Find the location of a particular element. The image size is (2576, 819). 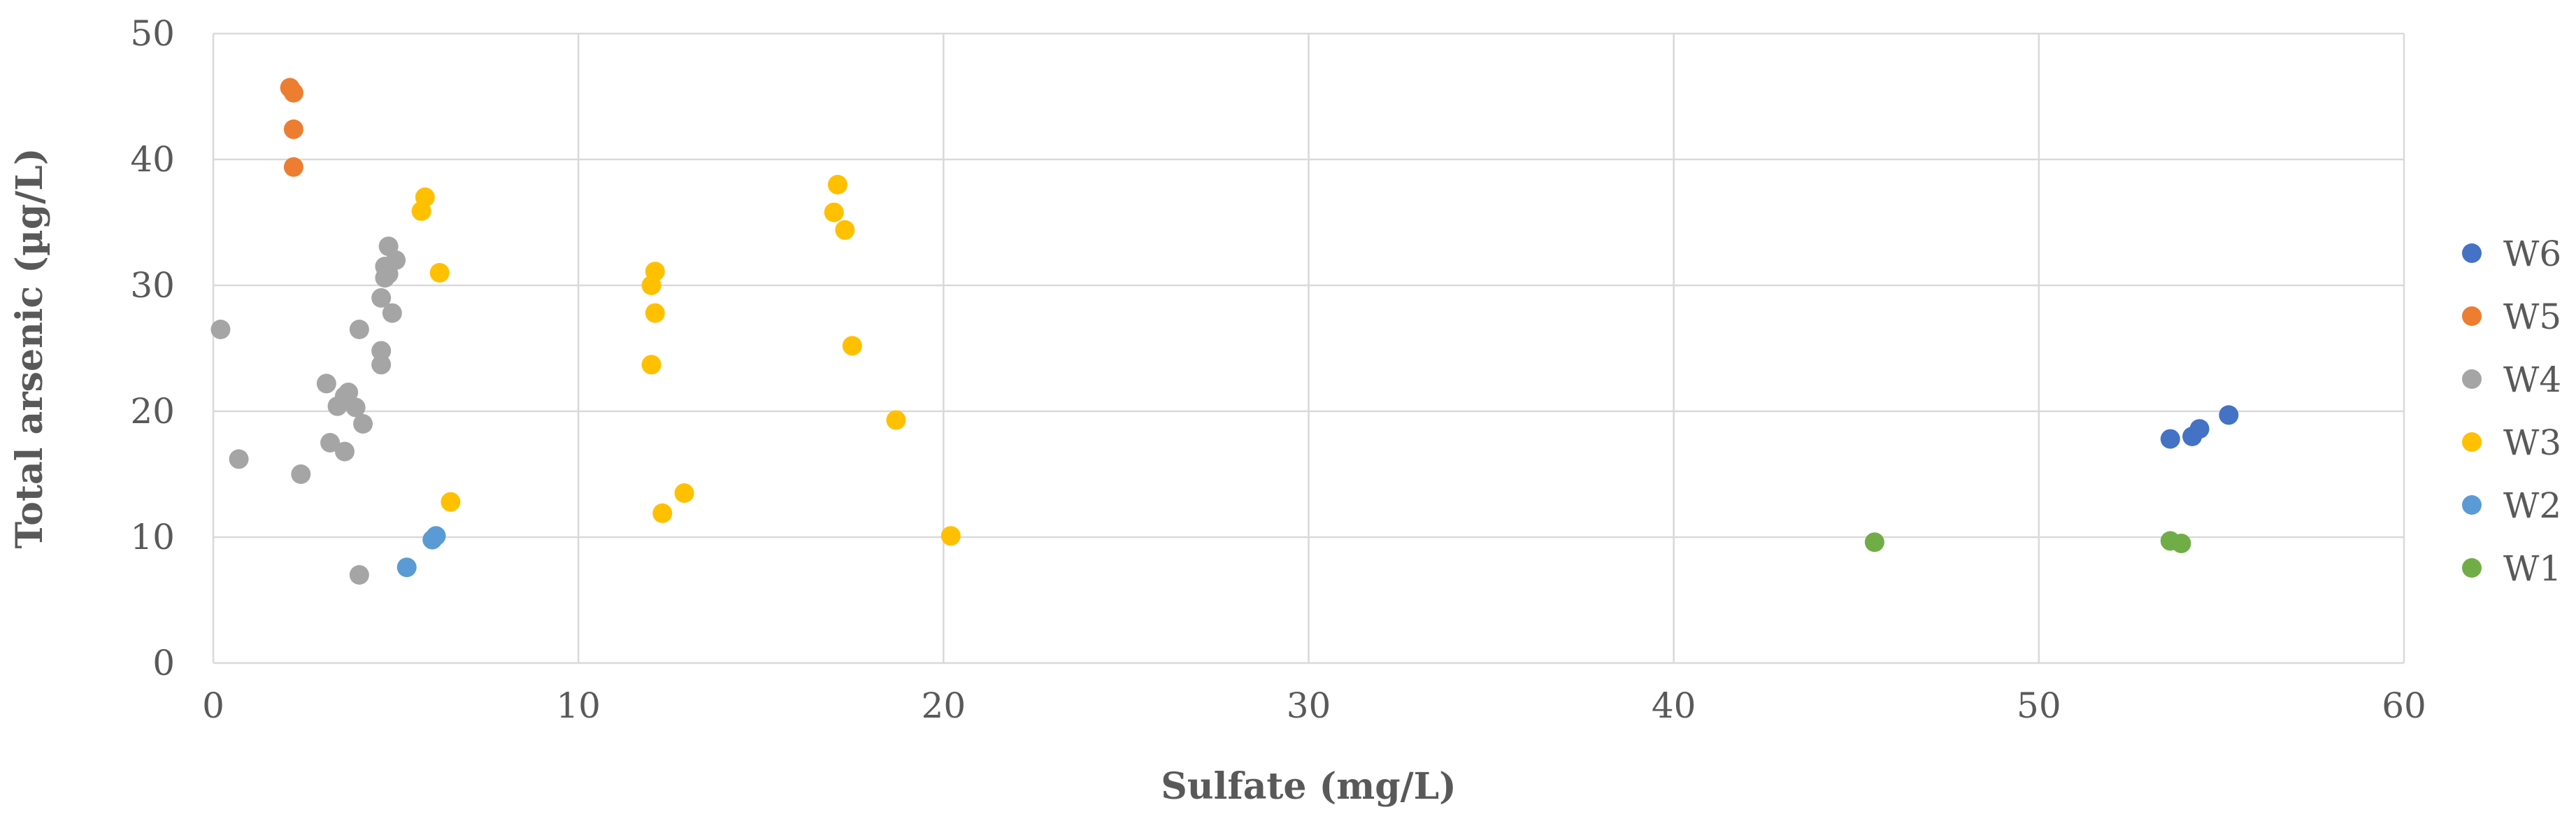

legend-label: W4 is located at coordinates (2532, 379).